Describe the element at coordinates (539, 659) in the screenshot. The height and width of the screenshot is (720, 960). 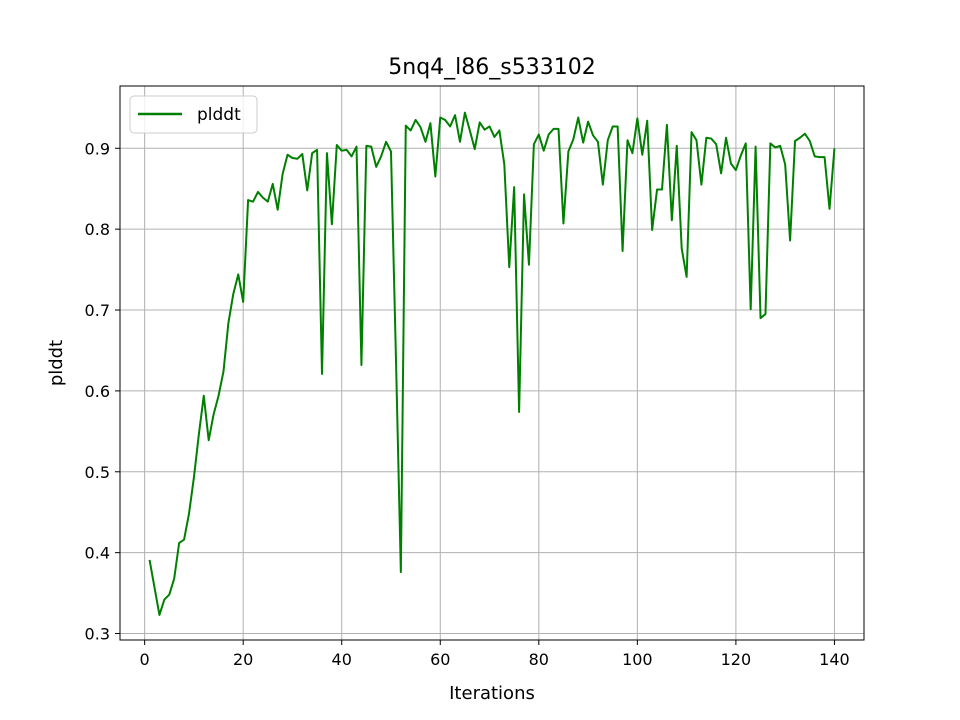
I see `x-tick-label: 80` at that location.